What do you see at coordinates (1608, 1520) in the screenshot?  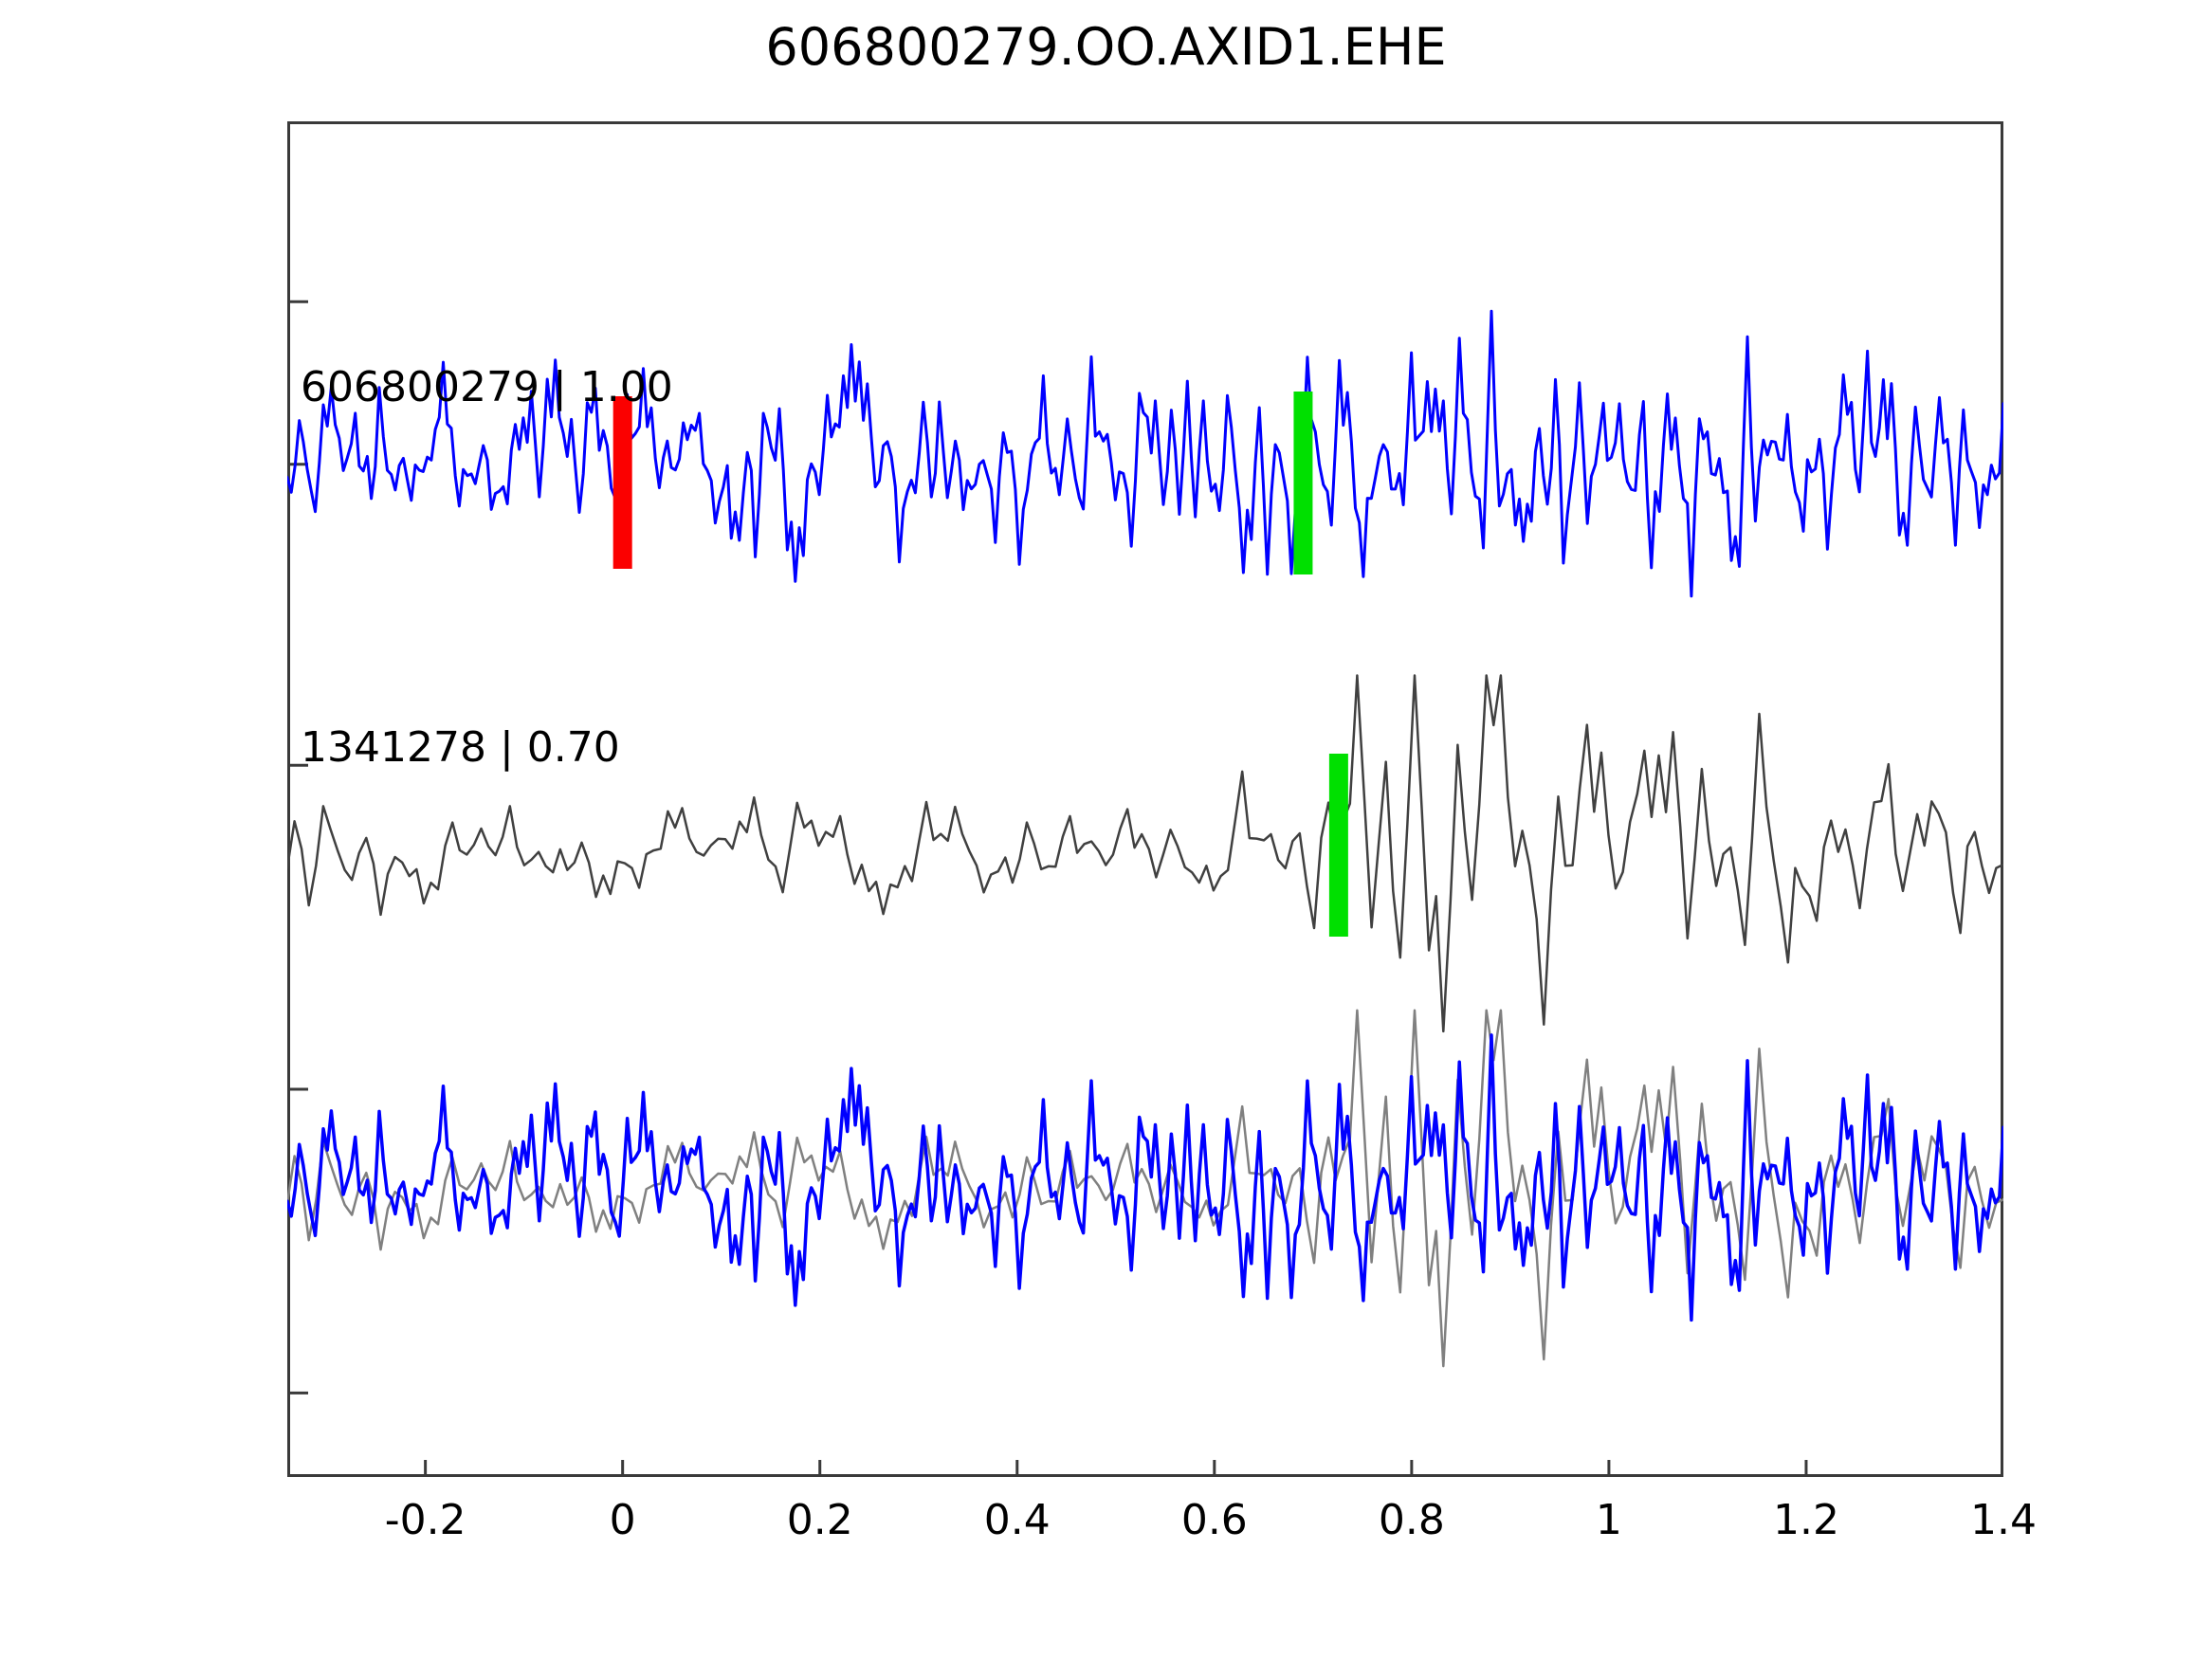 I see `x-tick-label: 1` at bounding box center [1608, 1520].